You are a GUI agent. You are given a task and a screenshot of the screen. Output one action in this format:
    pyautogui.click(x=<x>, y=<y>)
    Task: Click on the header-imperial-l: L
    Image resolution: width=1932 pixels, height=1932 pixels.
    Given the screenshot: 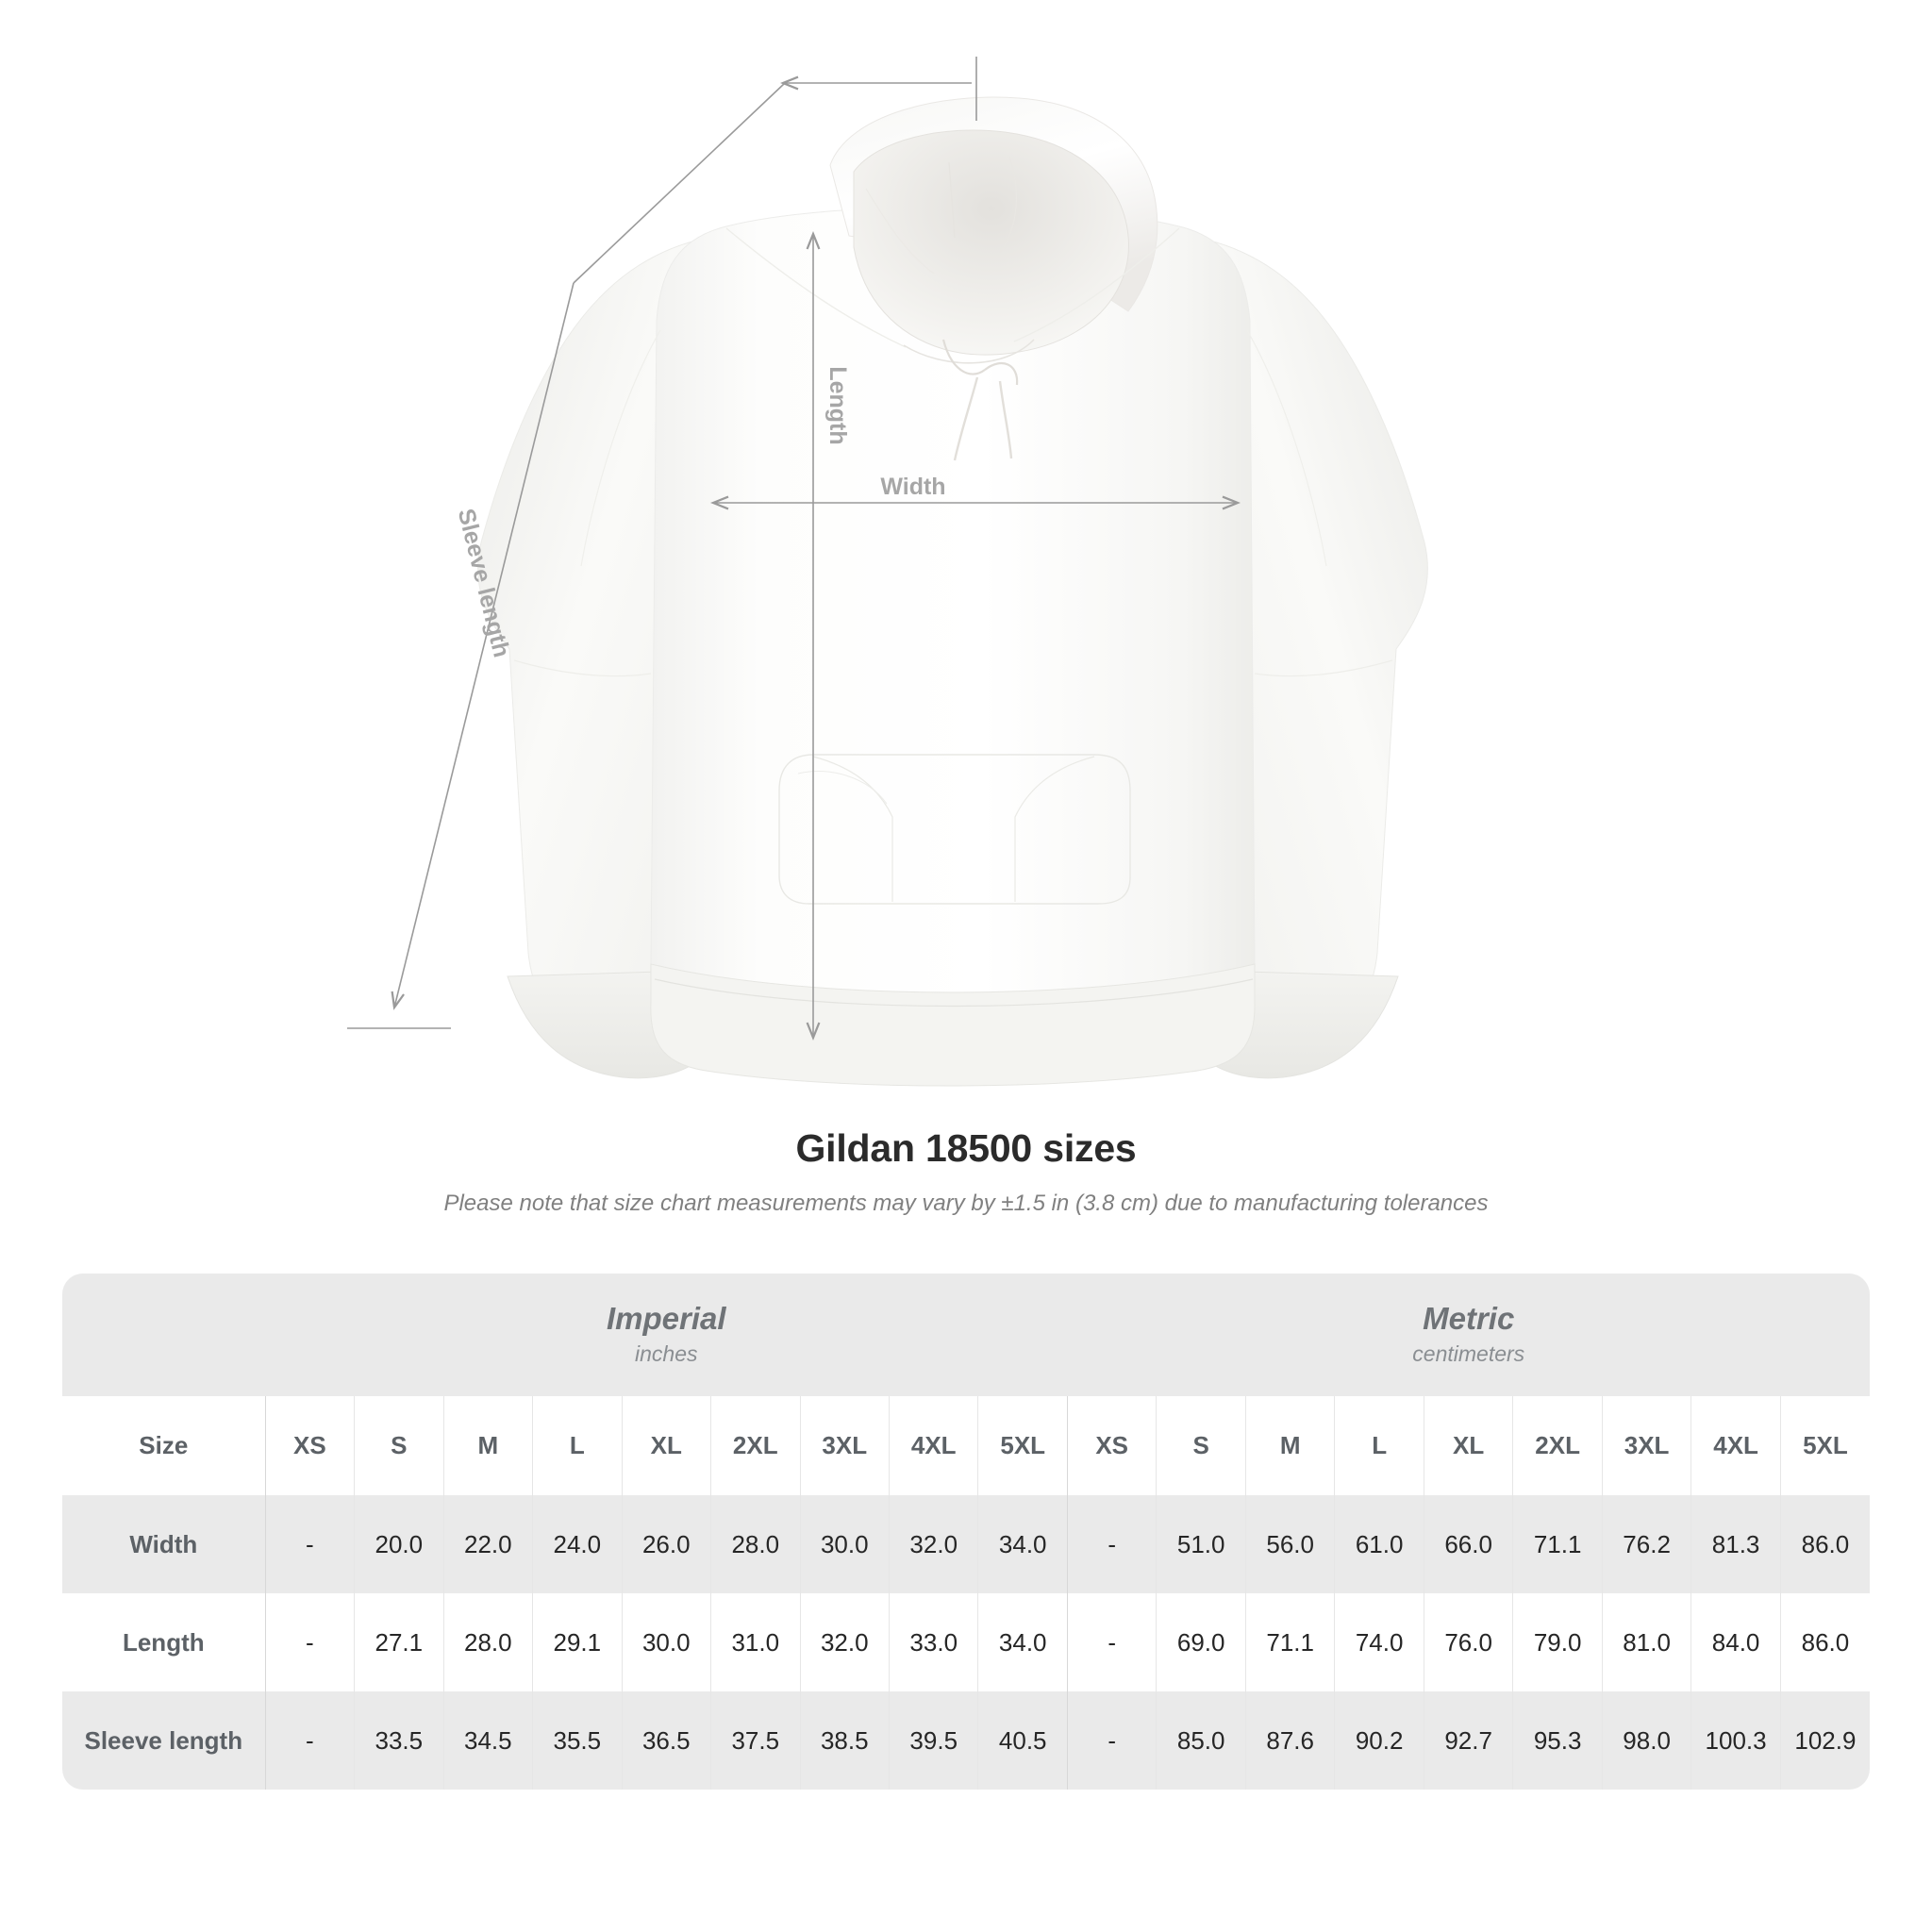 What is the action you would take?
    pyautogui.click(x=577, y=1446)
    